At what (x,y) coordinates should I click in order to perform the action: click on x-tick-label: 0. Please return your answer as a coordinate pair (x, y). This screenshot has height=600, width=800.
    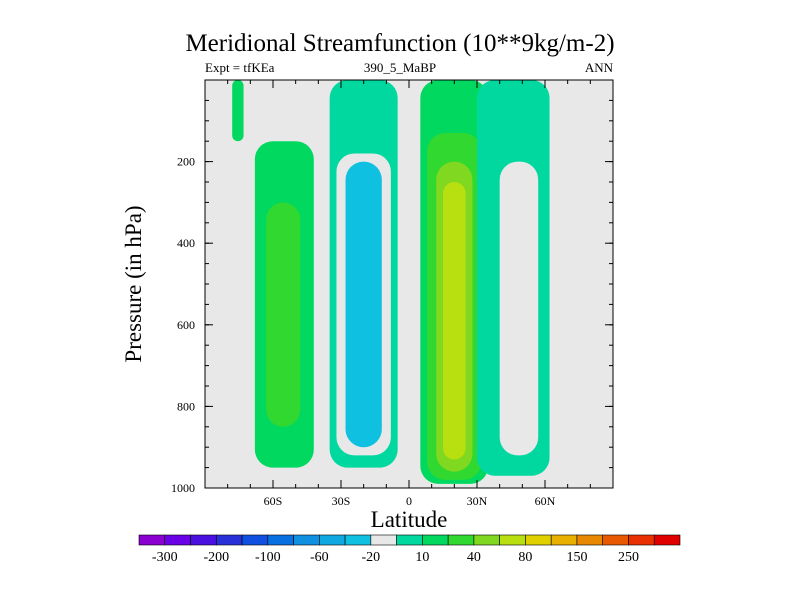
    Looking at the image, I should click on (409, 501).